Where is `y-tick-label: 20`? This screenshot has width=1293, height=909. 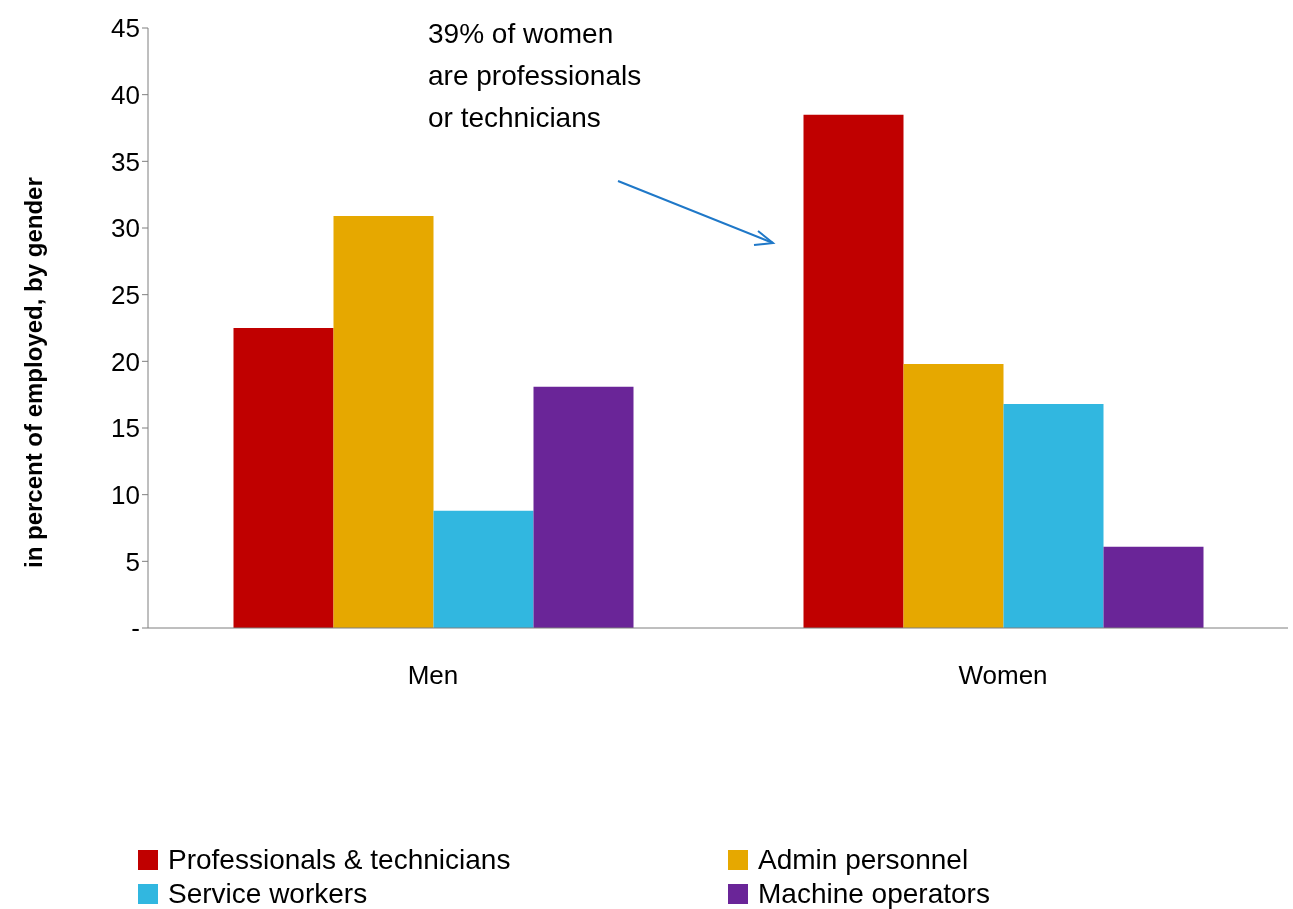 y-tick-label: 20 is located at coordinates (125, 361).